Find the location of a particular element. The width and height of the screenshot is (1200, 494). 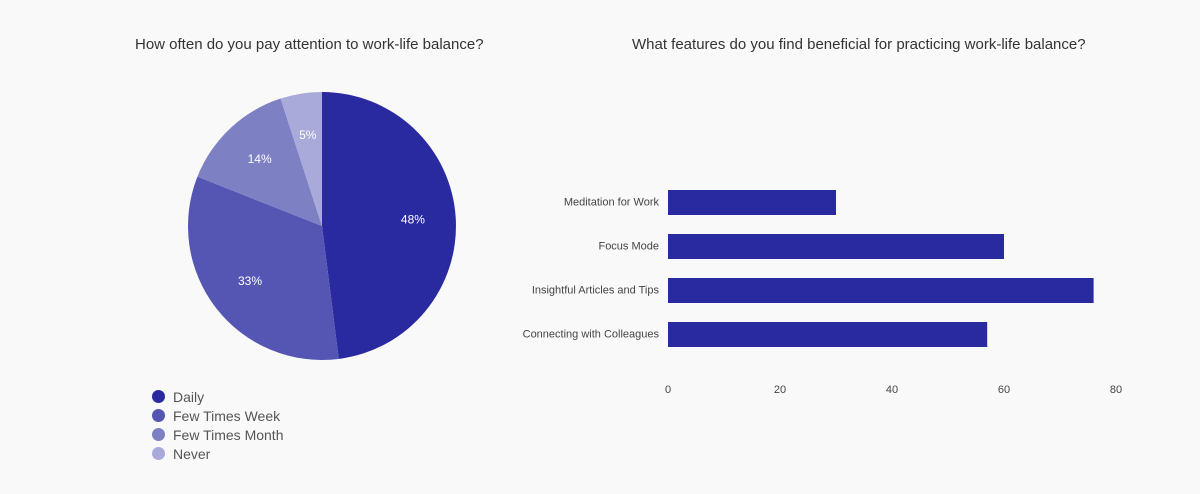

x-tick-label-40: 40 is located at coordinates (892, 390).